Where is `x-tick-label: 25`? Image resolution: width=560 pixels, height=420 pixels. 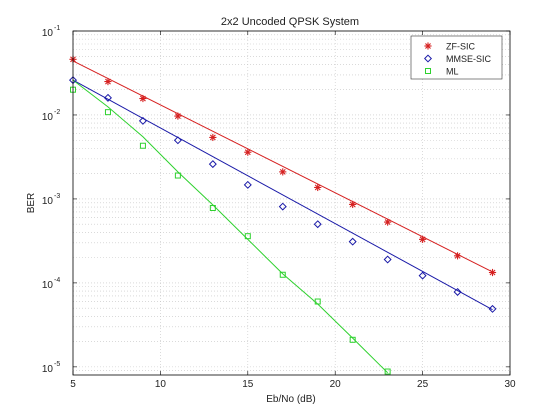 x-tick-label: 25 is located at coordinates (423, 384).